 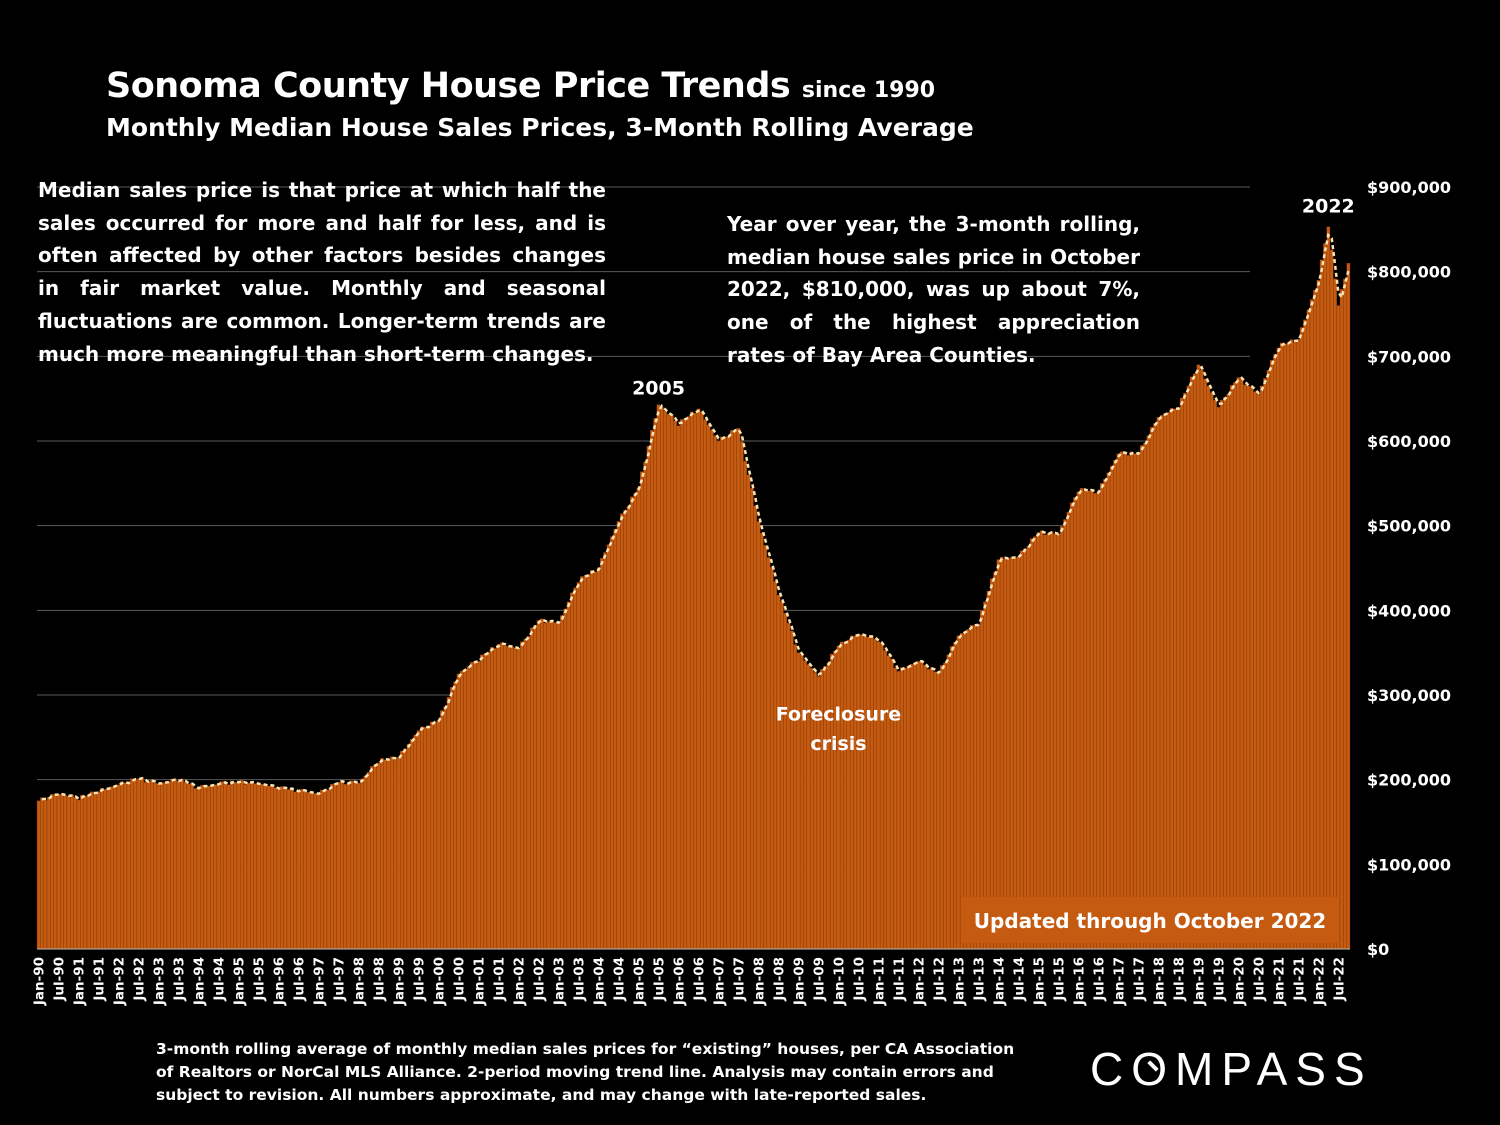 What do you see at coordinates (100, 979) in the screenshot?
I see `x-tick-label: Jul-91` at bounding box center [100, 979].